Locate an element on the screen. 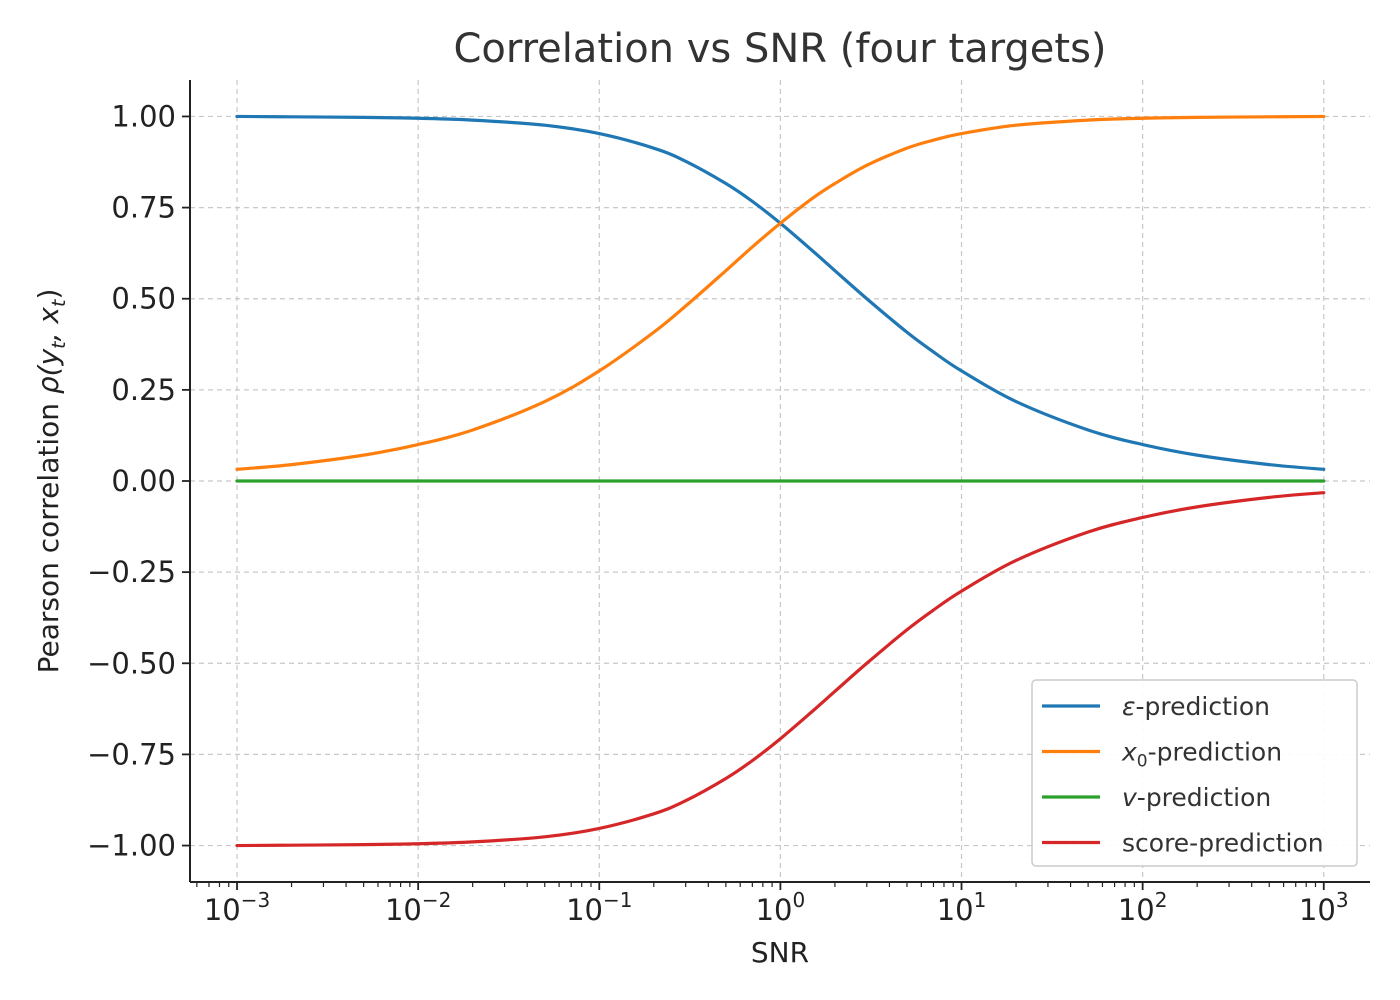  legend-frame is located at coordinates (1194, 773).